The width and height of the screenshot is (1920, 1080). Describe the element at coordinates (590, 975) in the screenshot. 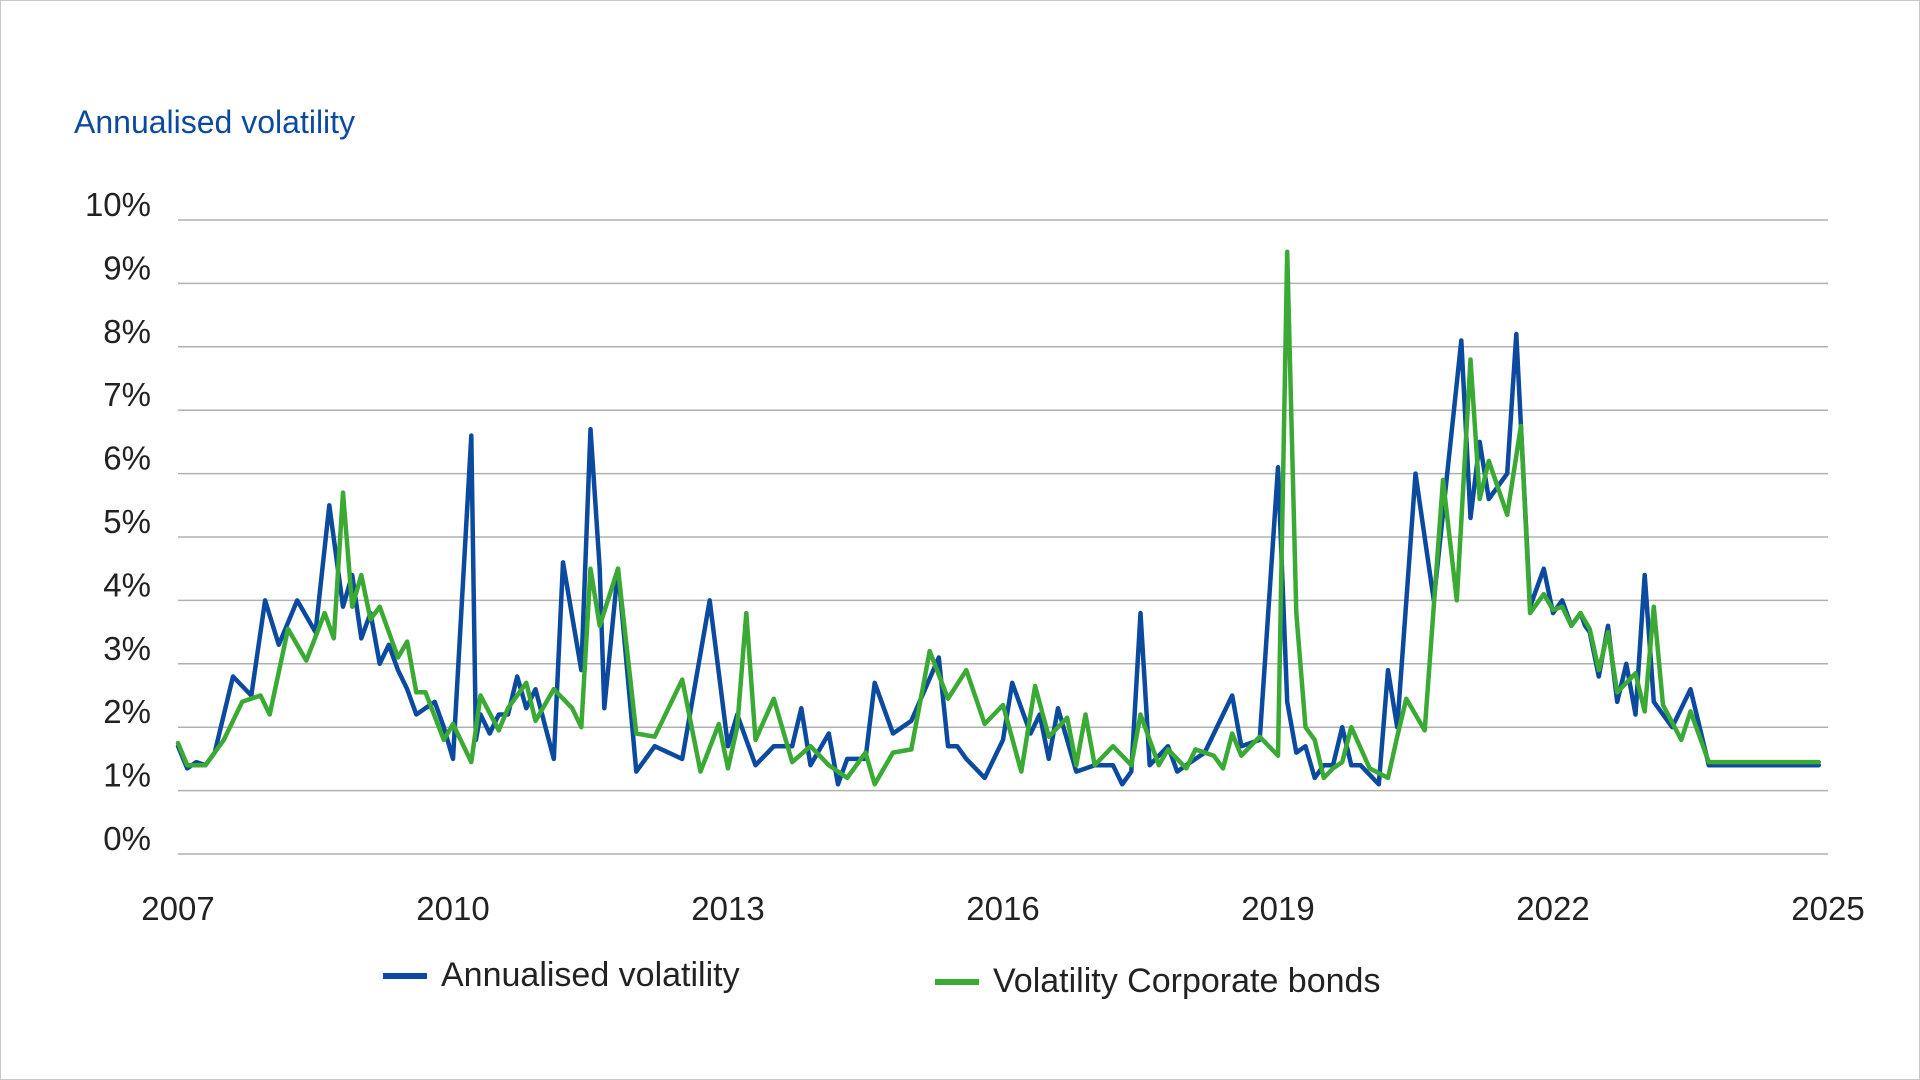

I see `legend-label-annualised-volatility: Annualised volatility` at that location.